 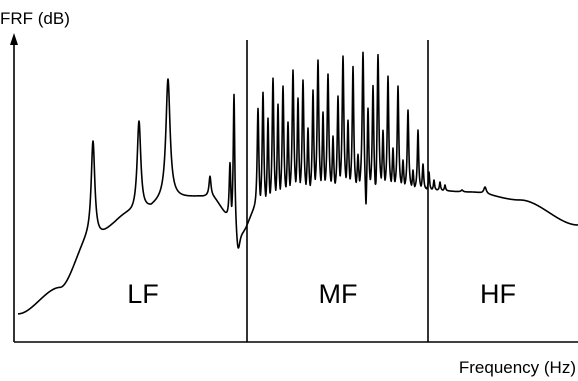 What do you see at coordinates (517, 367) in the screenshot?
I see `x-axis-label: Frequency (Hz)` at bounding box center [517, 367].